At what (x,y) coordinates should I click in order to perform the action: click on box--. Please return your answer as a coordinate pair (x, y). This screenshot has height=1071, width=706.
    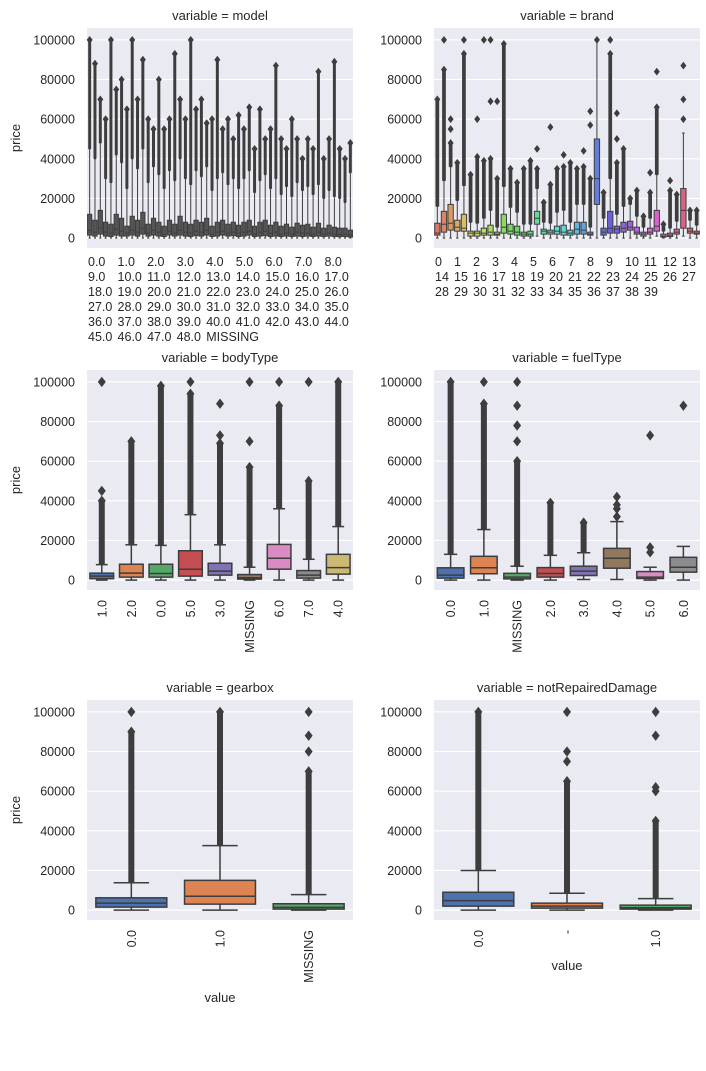
    Looking at the image, I should click on (567, 808).